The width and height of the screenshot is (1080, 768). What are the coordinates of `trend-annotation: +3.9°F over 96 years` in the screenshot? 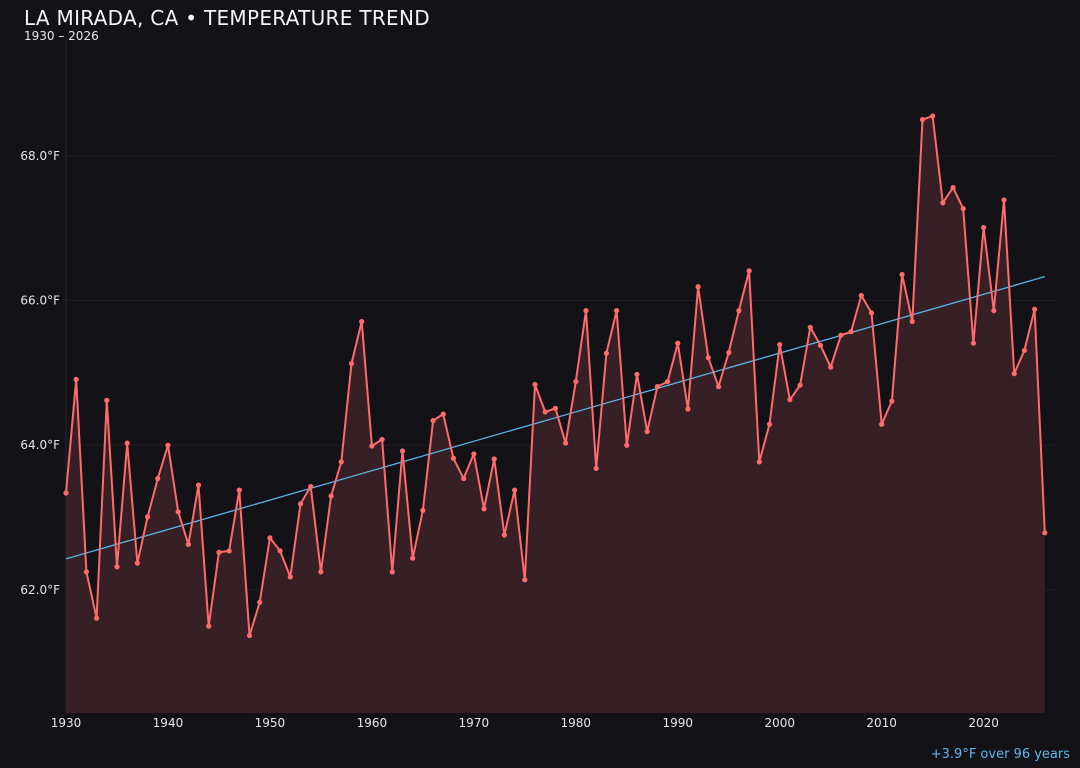 It's located at (1000, 754).